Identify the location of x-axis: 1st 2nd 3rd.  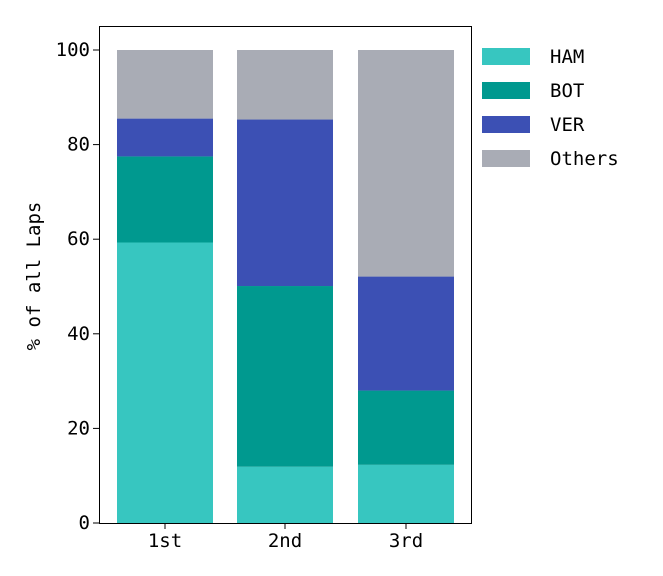
(285, 537).